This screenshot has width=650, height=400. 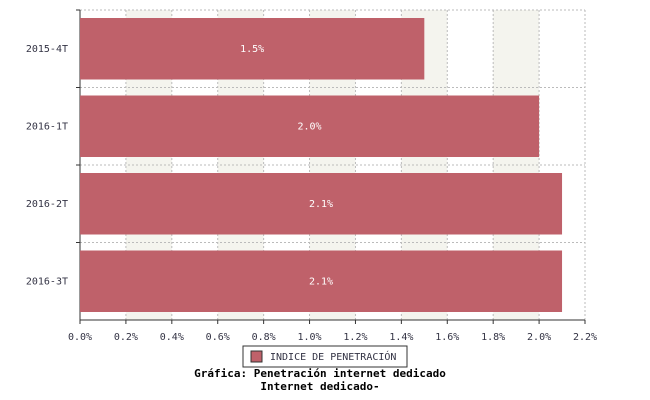 I want to click on x-tick-label: 0.6%, so click(x=218, y=337).